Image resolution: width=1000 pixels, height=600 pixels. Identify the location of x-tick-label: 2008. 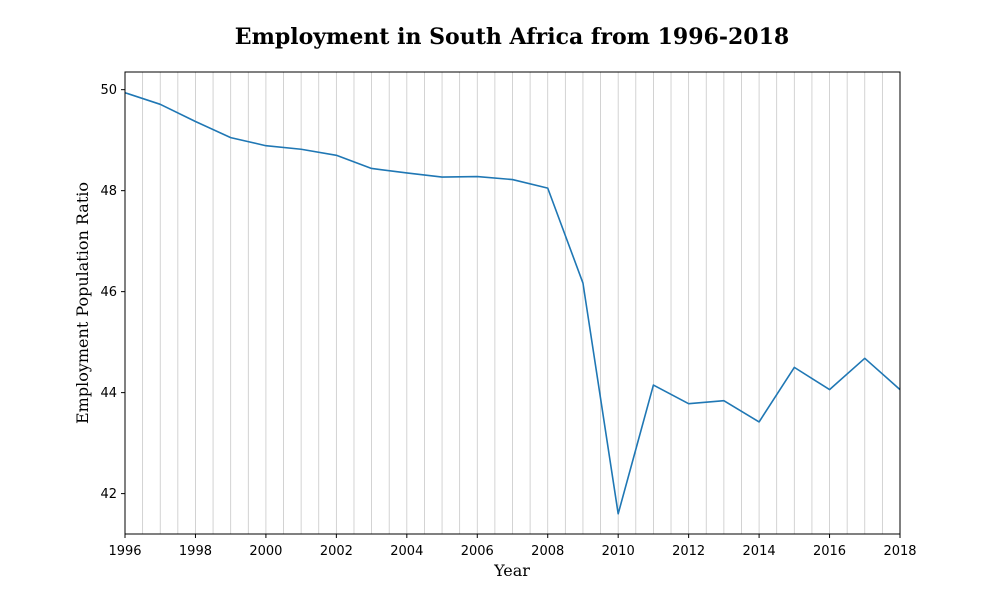
(547, 551).